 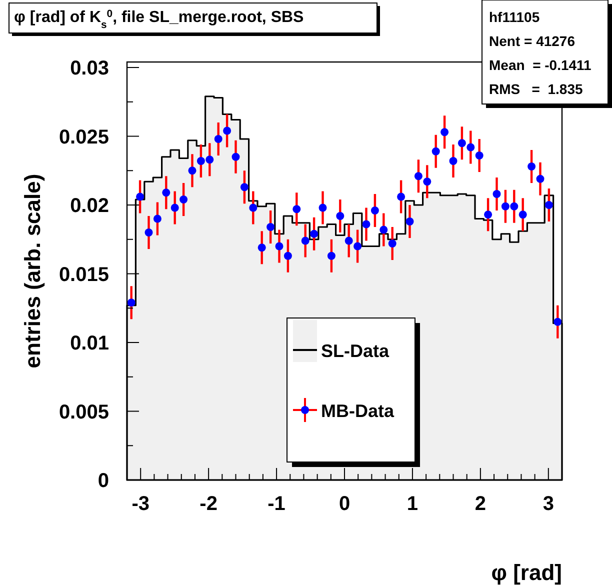 What do you see at coordinates (209, 504) in the screenshot?
I see `x-tick-label: -2` at bounding box center [209, 504].